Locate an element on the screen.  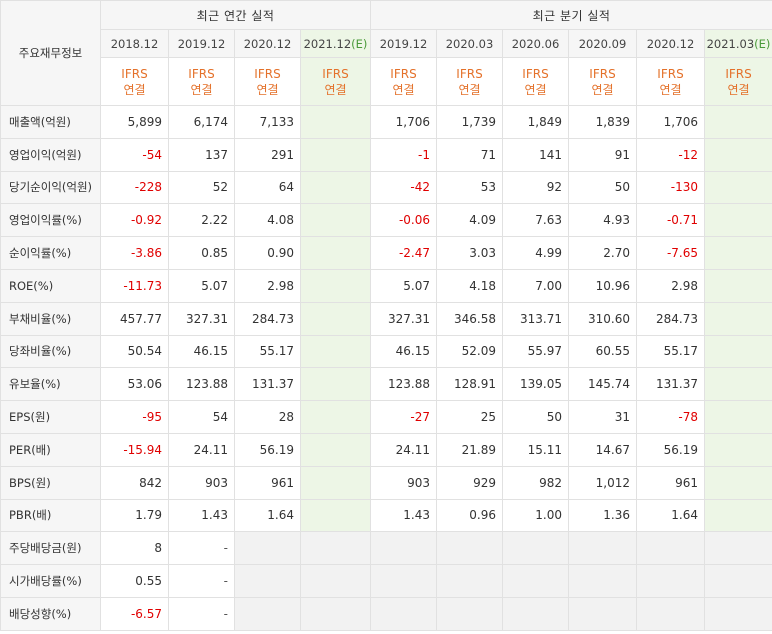
period-label: 2020.12 is located at coordinates (670, 43).